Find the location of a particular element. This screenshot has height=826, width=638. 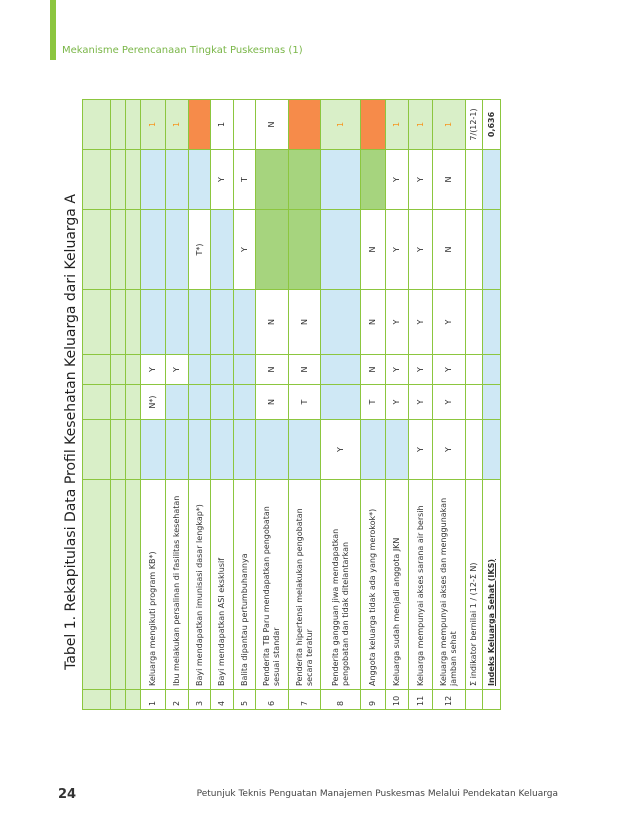

table-cell: Bayi mendapatkan ASI eksklusif is located at coordinates (222, 584).